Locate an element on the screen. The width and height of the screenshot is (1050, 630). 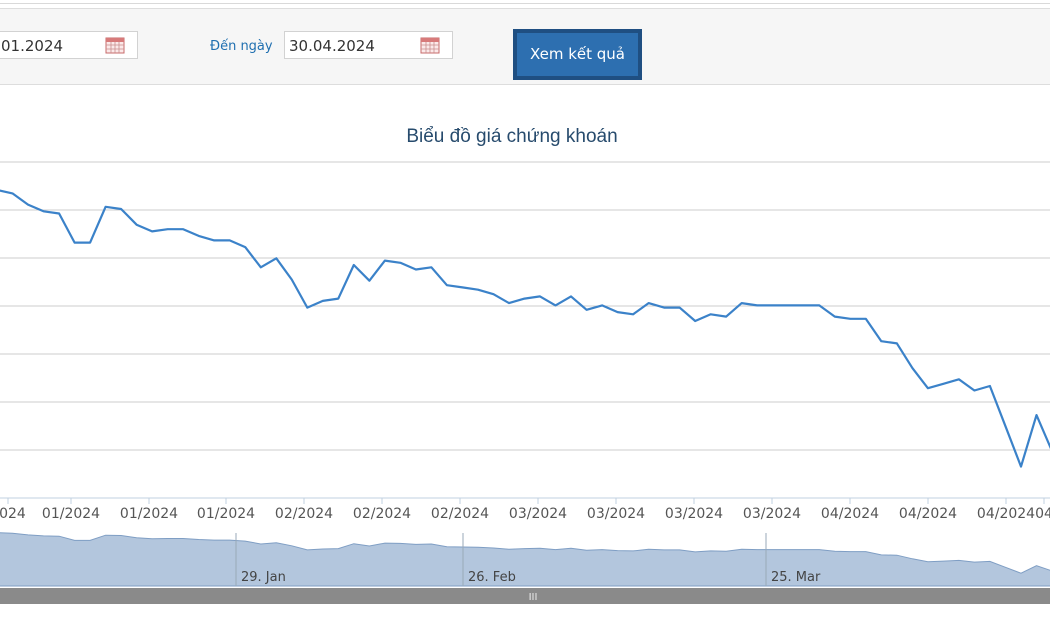
scrollbar: III is located at coordinates (525, 596).